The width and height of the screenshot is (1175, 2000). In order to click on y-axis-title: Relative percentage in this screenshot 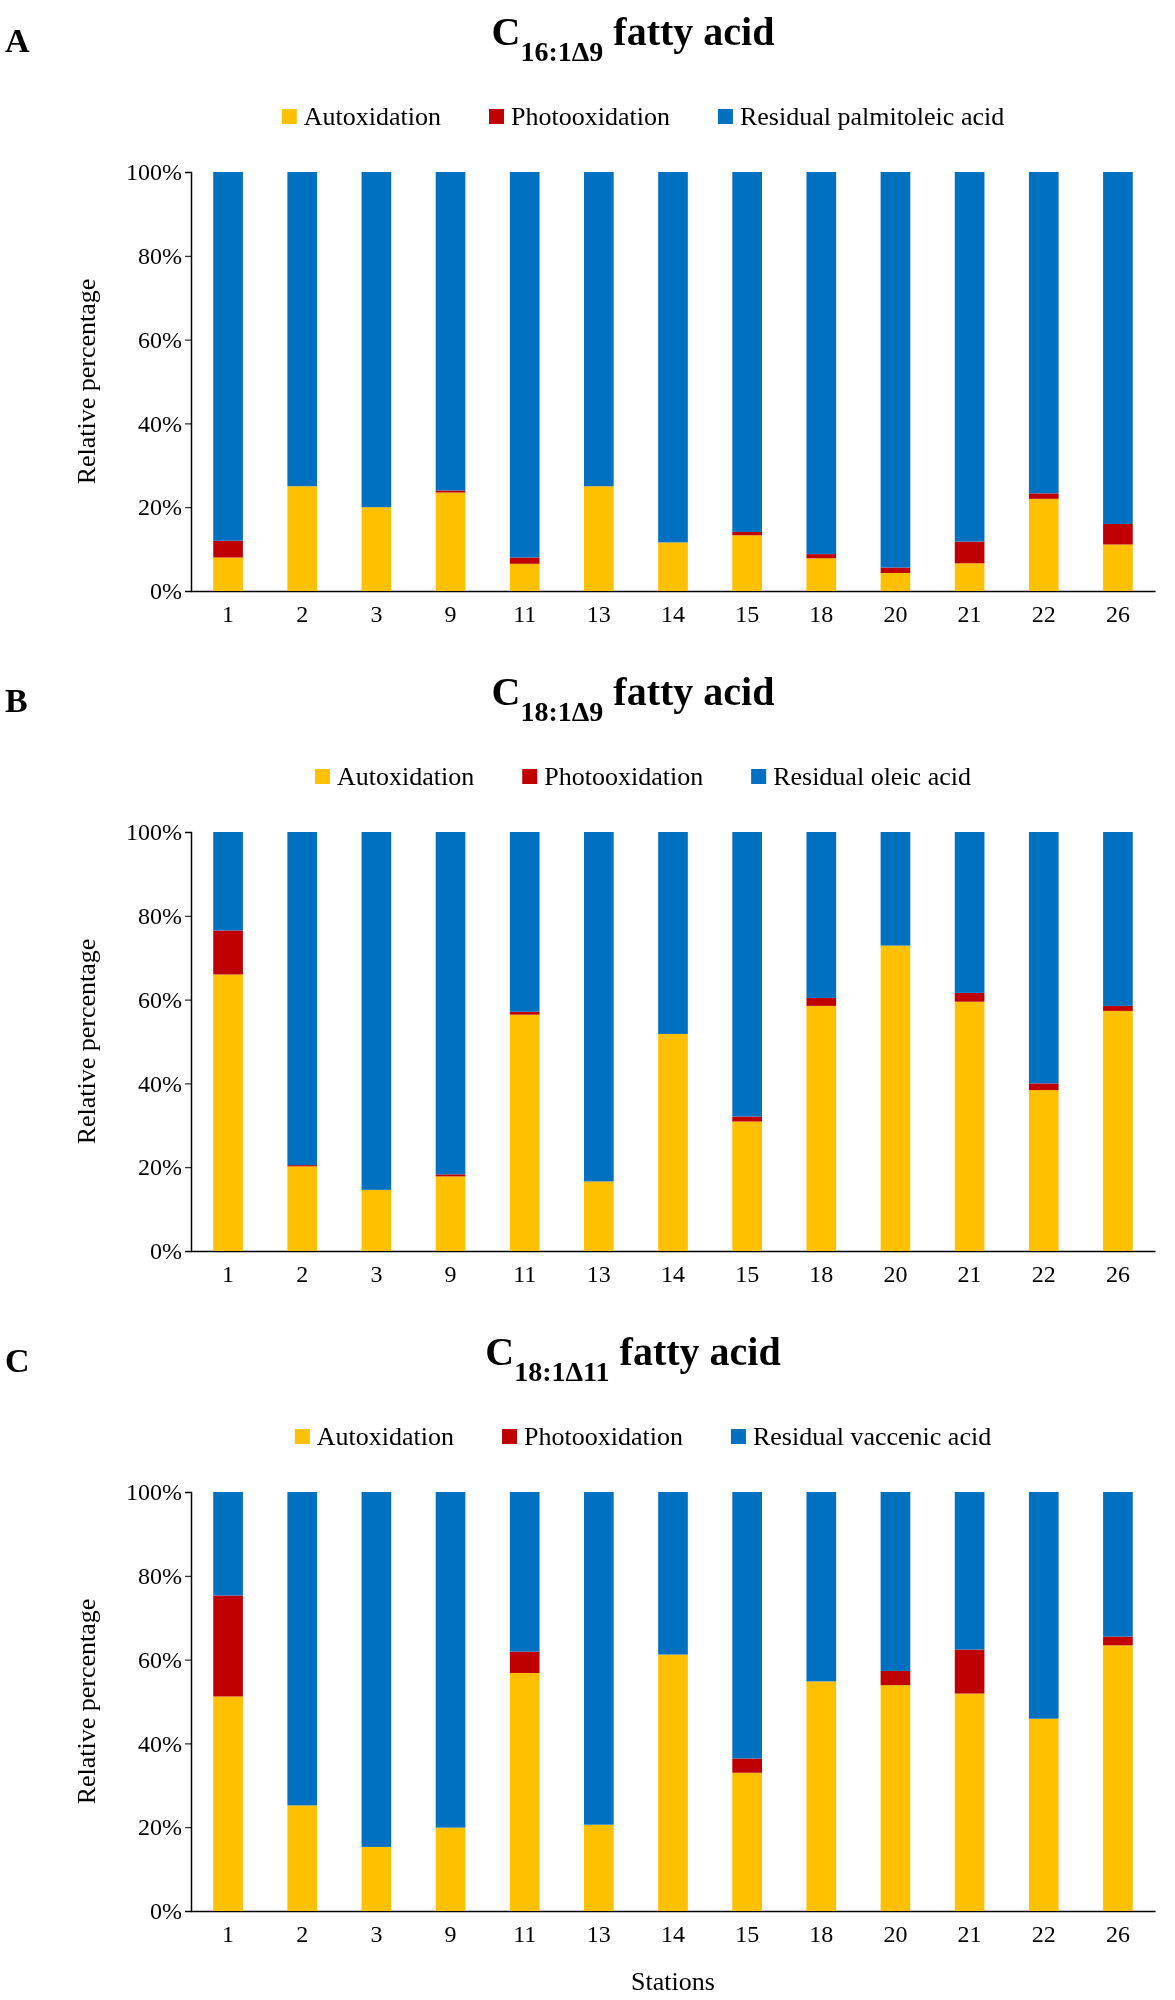, I will do `click(86, 1701)`.